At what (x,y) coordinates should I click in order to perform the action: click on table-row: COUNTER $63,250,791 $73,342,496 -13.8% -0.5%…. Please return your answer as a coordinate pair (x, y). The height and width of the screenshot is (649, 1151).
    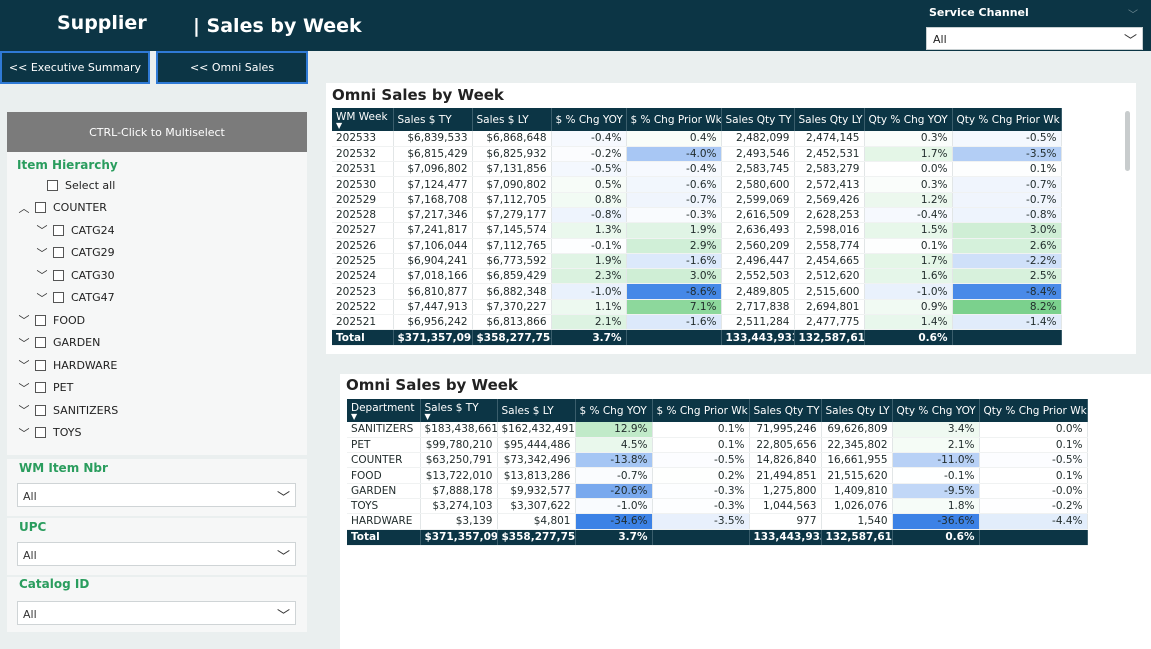
    Looking at the image, I should click on (717, 460).